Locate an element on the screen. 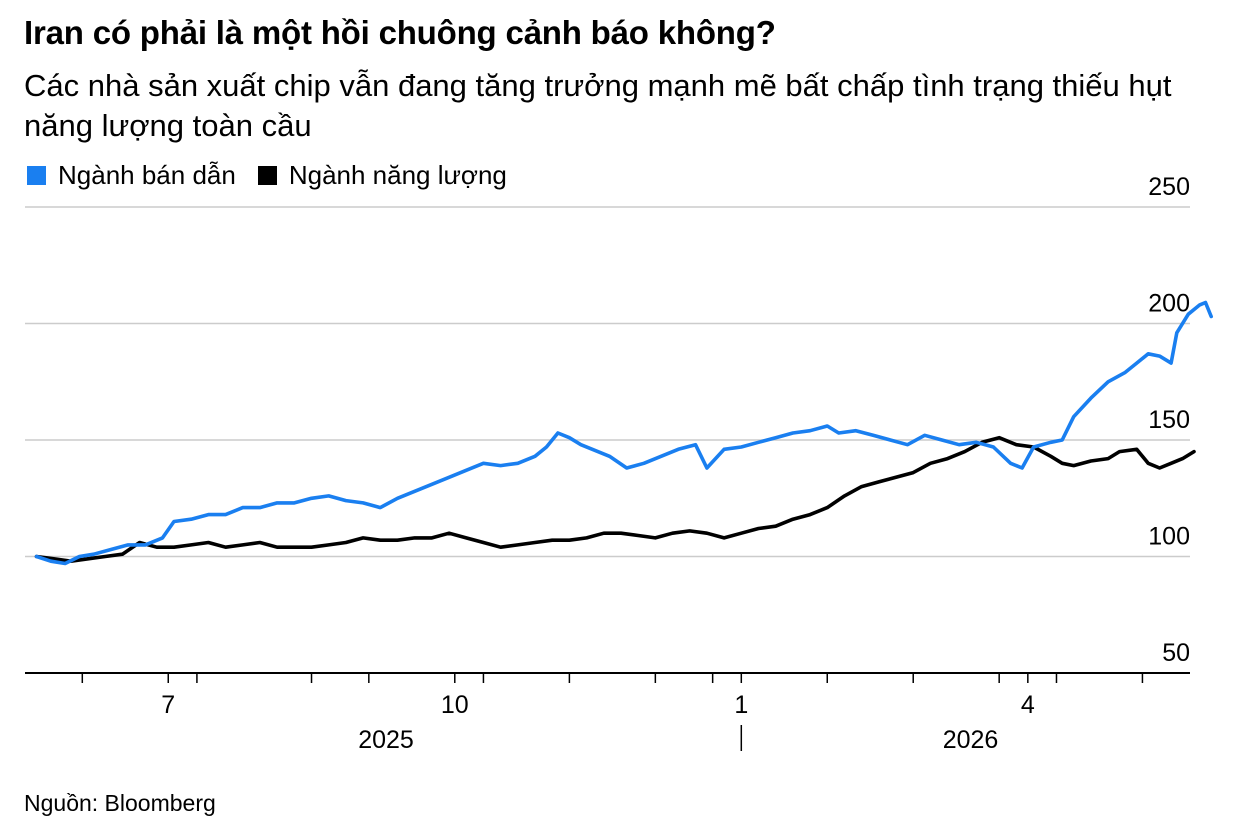 The height and width of the screenshot is (832, 1260). y-tick-label-200: 200 is located at coordinates (1169, 304).